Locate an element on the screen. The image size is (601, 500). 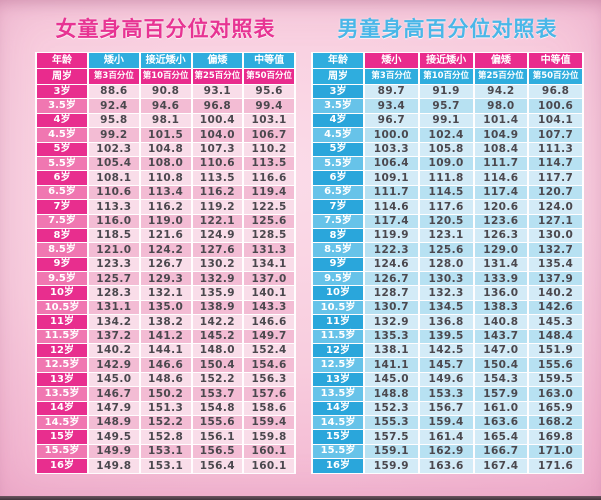
height-value-cell: 150.2 is located at coordinates (165, 394).